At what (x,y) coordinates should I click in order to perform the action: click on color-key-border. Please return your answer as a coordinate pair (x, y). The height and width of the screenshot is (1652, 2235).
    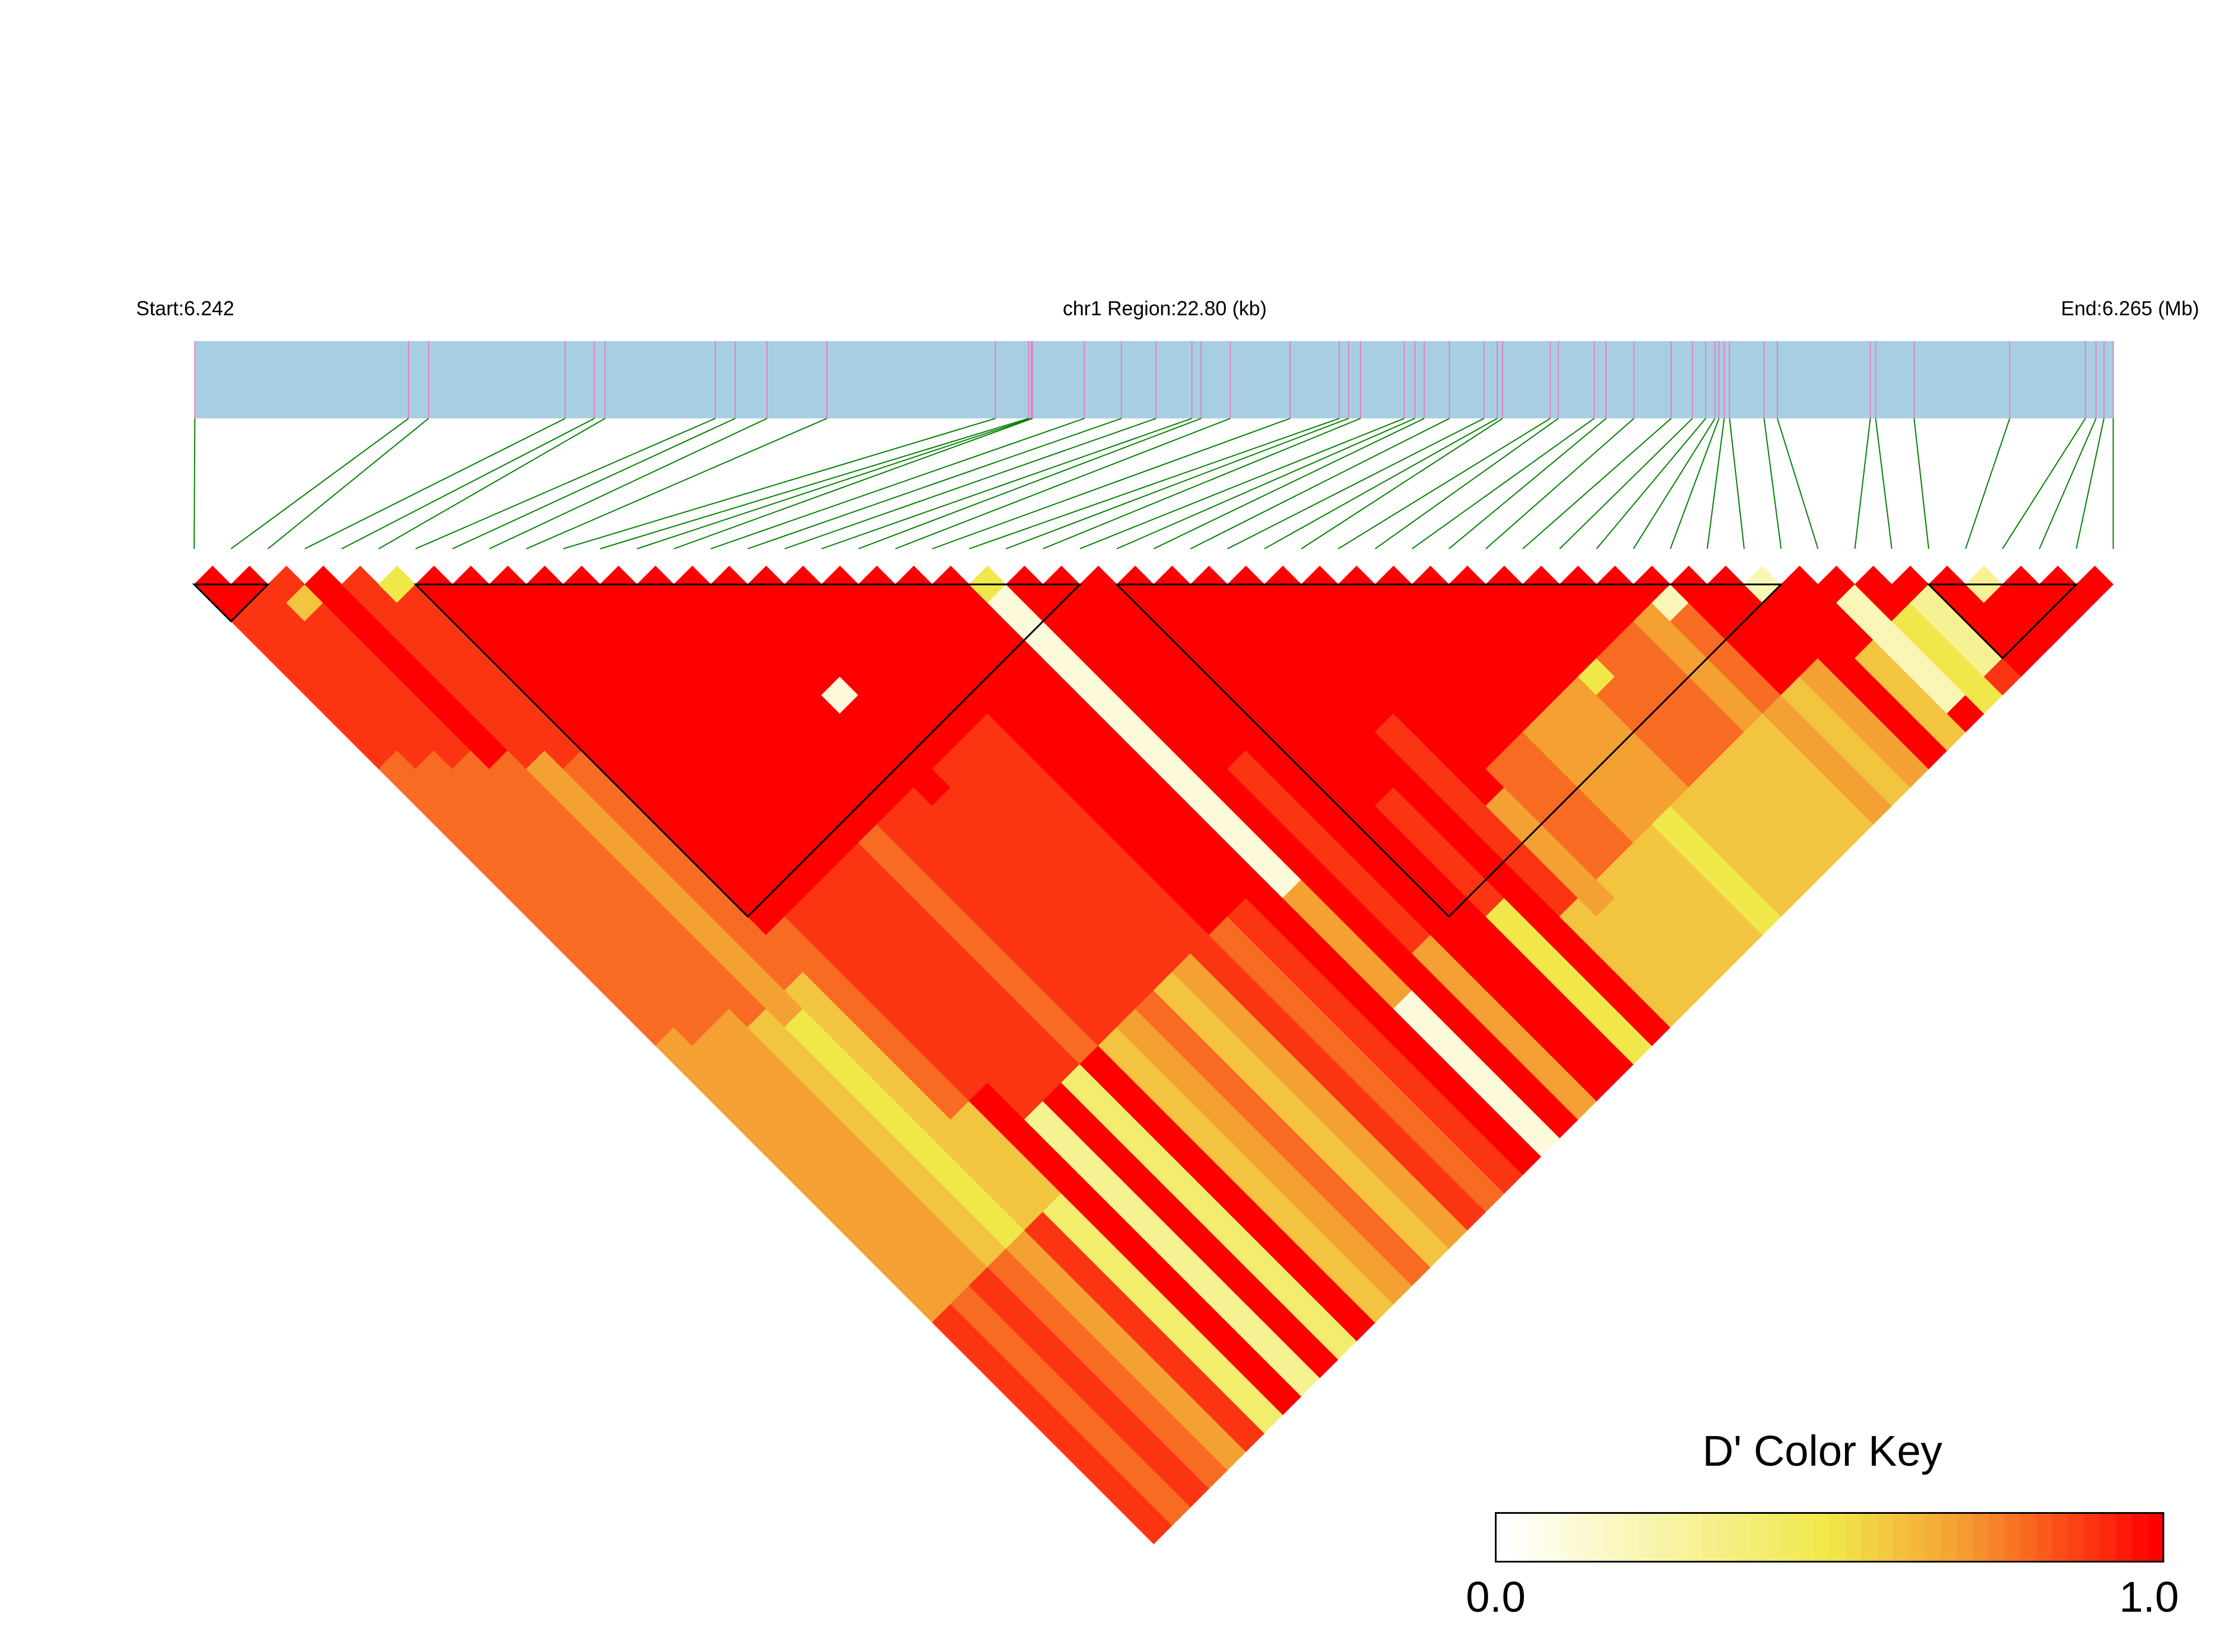
    Looking at the image, I should click on (1830, 1537).